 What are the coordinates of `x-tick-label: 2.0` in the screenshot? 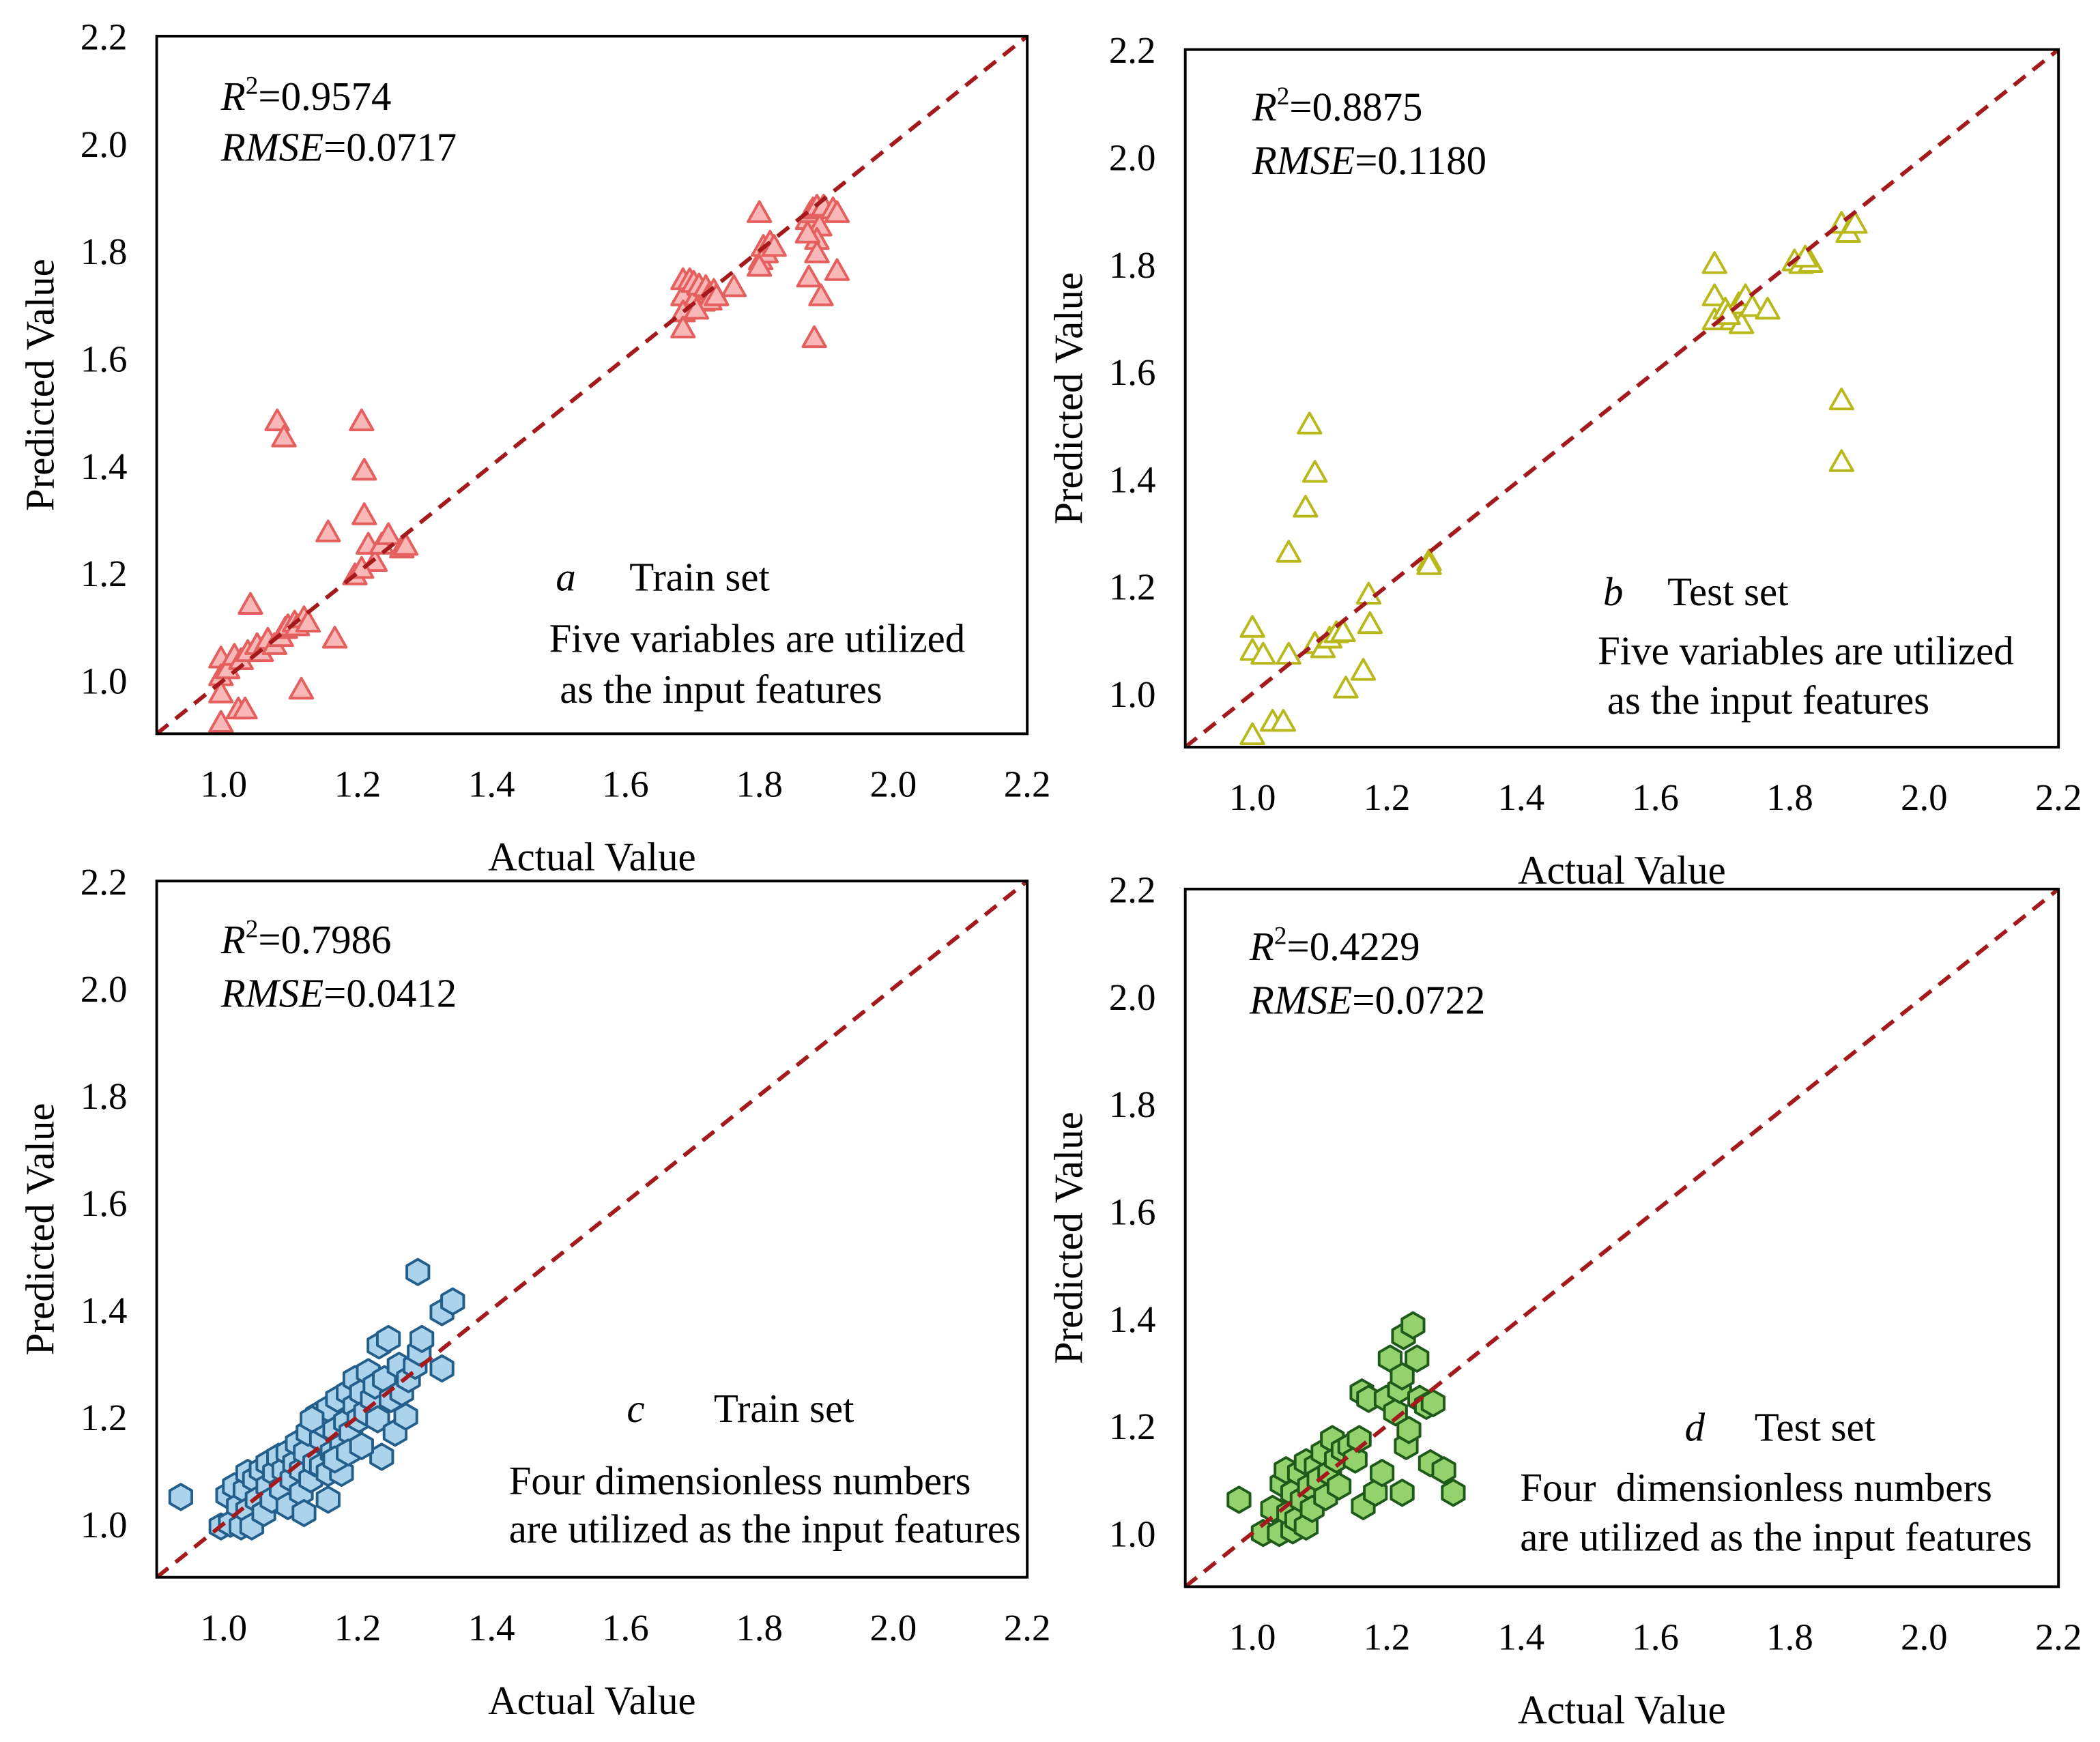 It's located at (1924, 1637).